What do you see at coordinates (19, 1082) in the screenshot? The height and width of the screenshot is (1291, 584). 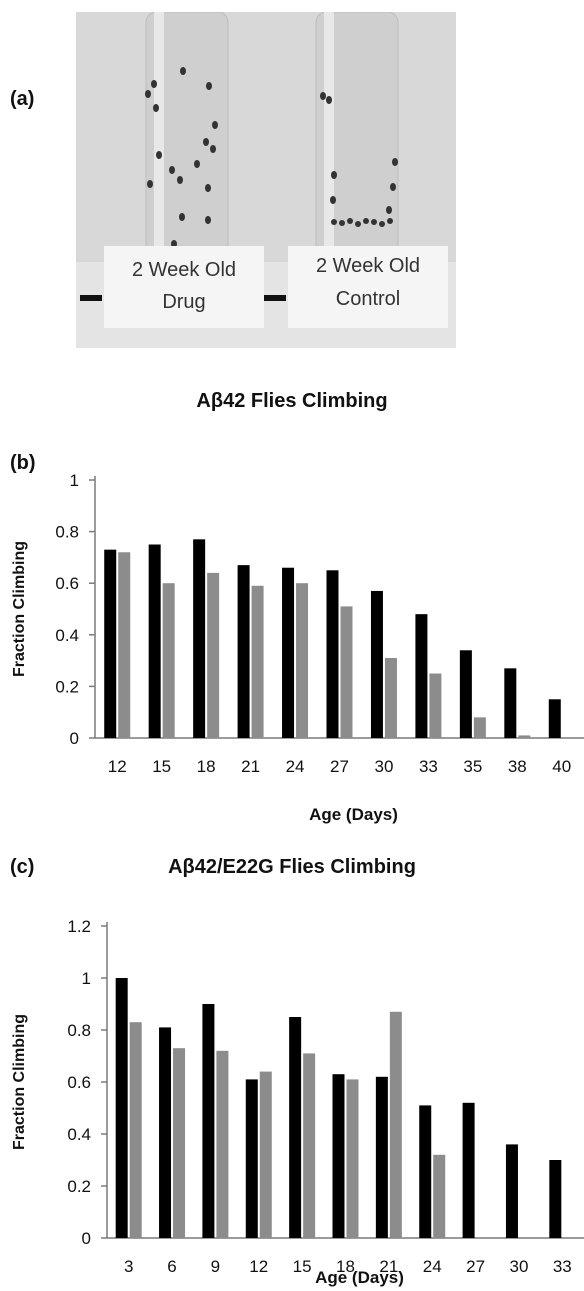 I see `chart-c-y-axis-label: Fraction Climbing` at bounding box center [19, 1082].